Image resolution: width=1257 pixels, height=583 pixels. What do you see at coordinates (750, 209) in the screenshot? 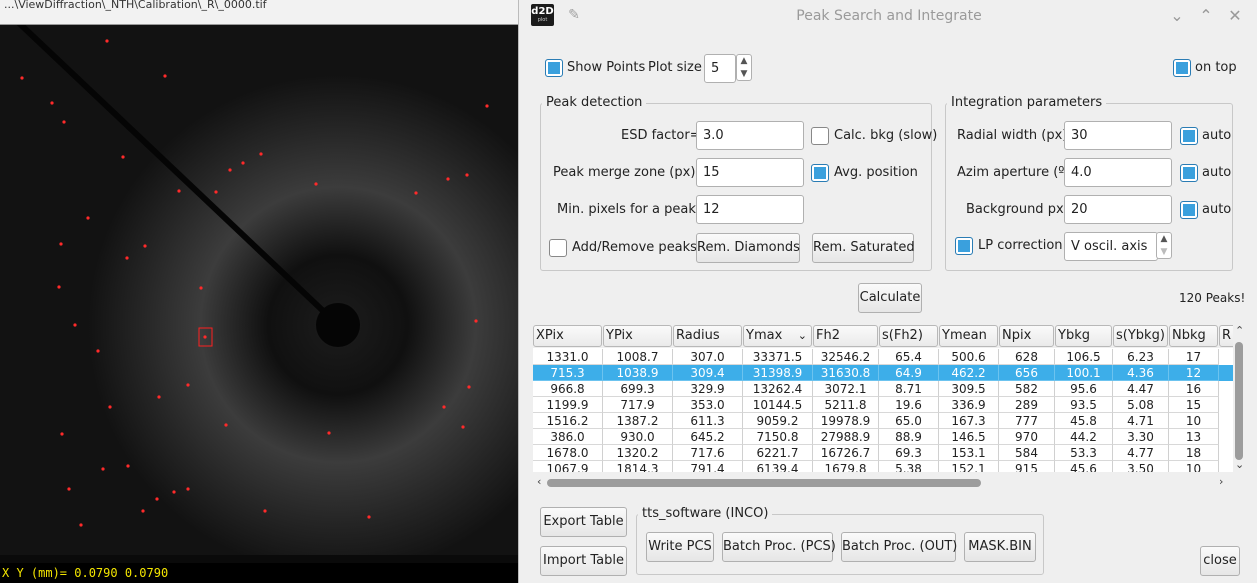
I see `min-pixels-input: 12` at bounding box center [750, 209].